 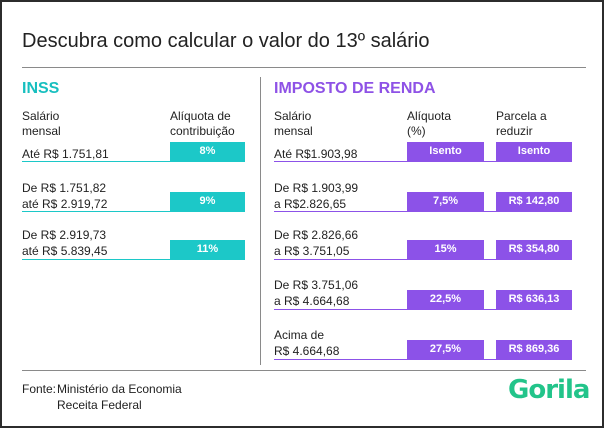 What do you see at coordinates (316, 293) in the screenshot?
I see `ir-row-4-label: De R$ 3.751,06 a R$ 4.664,68` at bounding box center [316, 293].